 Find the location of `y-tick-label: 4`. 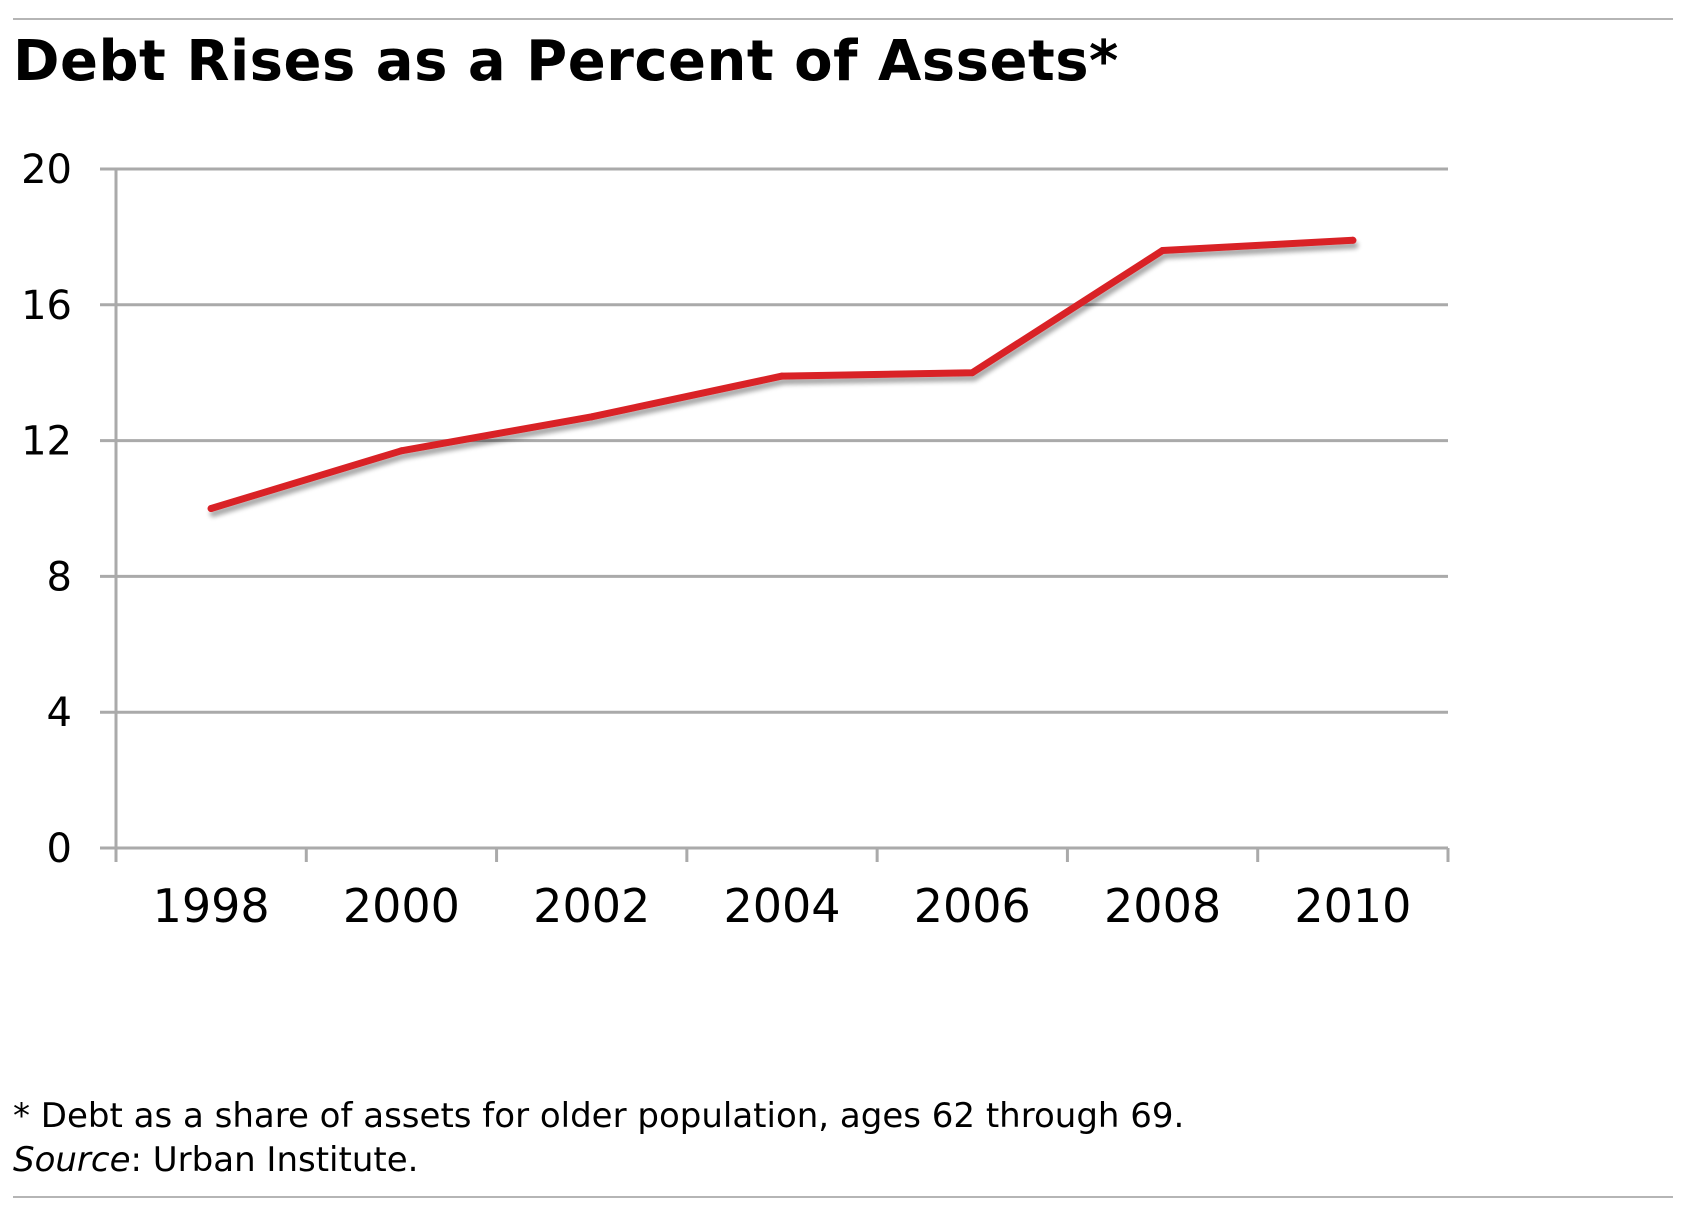

y-tick-label: 4 is located at coordinates (59, 713).